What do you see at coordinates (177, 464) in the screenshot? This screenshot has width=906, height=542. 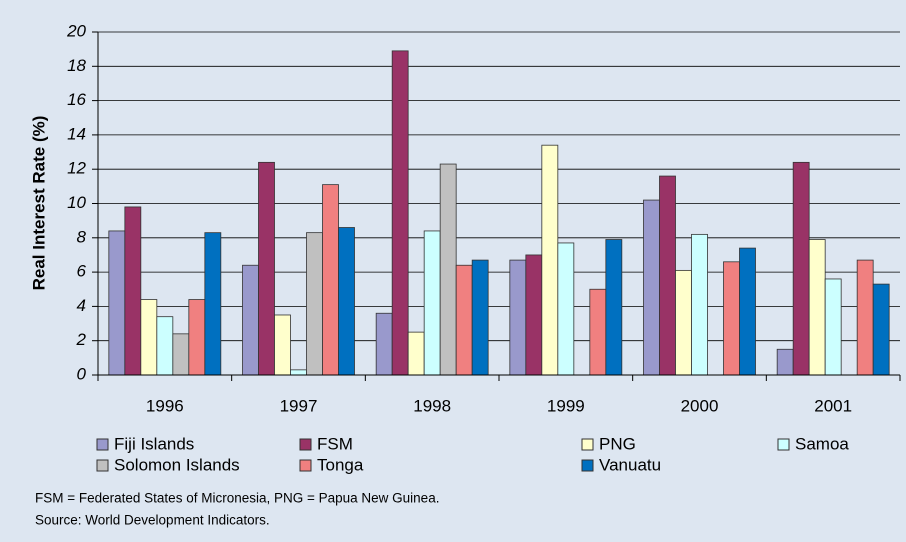 I see `legend-label: Solomon Islands` at bounding box center [177, 464].